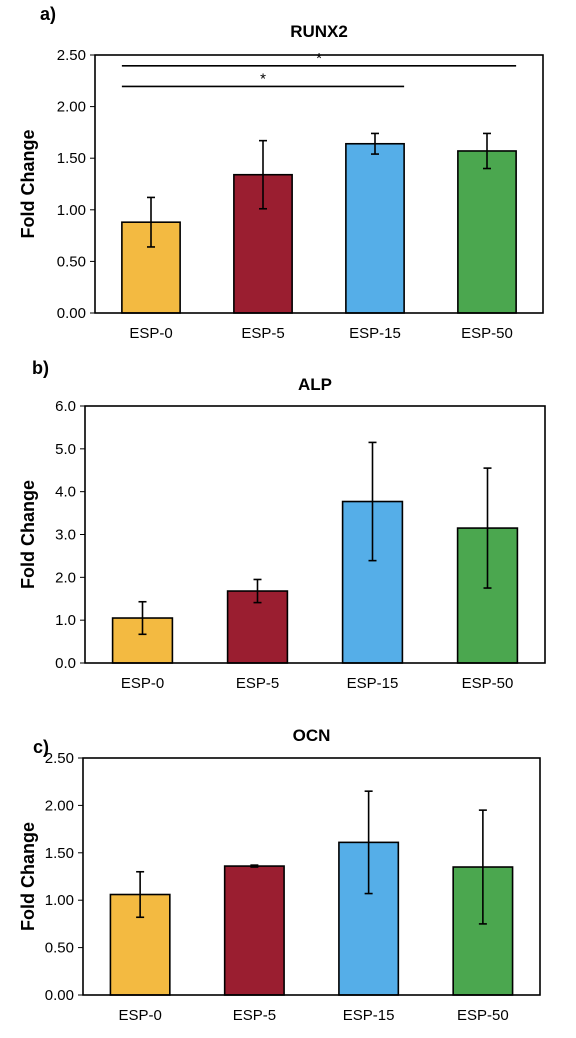 Image resolution: width=576 pixels, height=1038 pixels. I want to click on y-tick-label: 2.0, so click(65, 577).